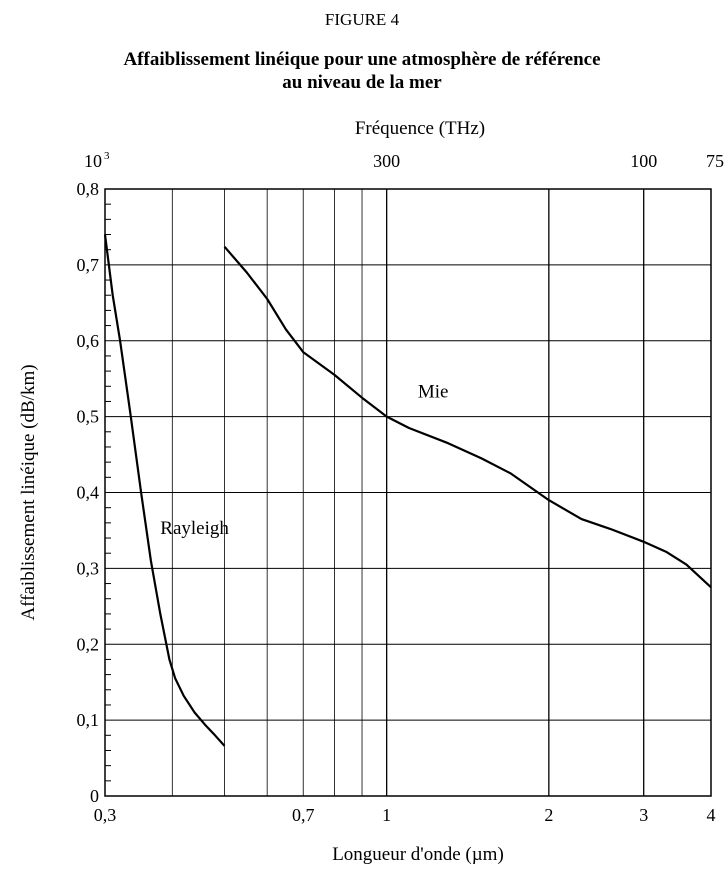 This screenshot has height=870, width=724. I want to click on chart-title-line-2: au niveau de la mer, so click(362, 82).